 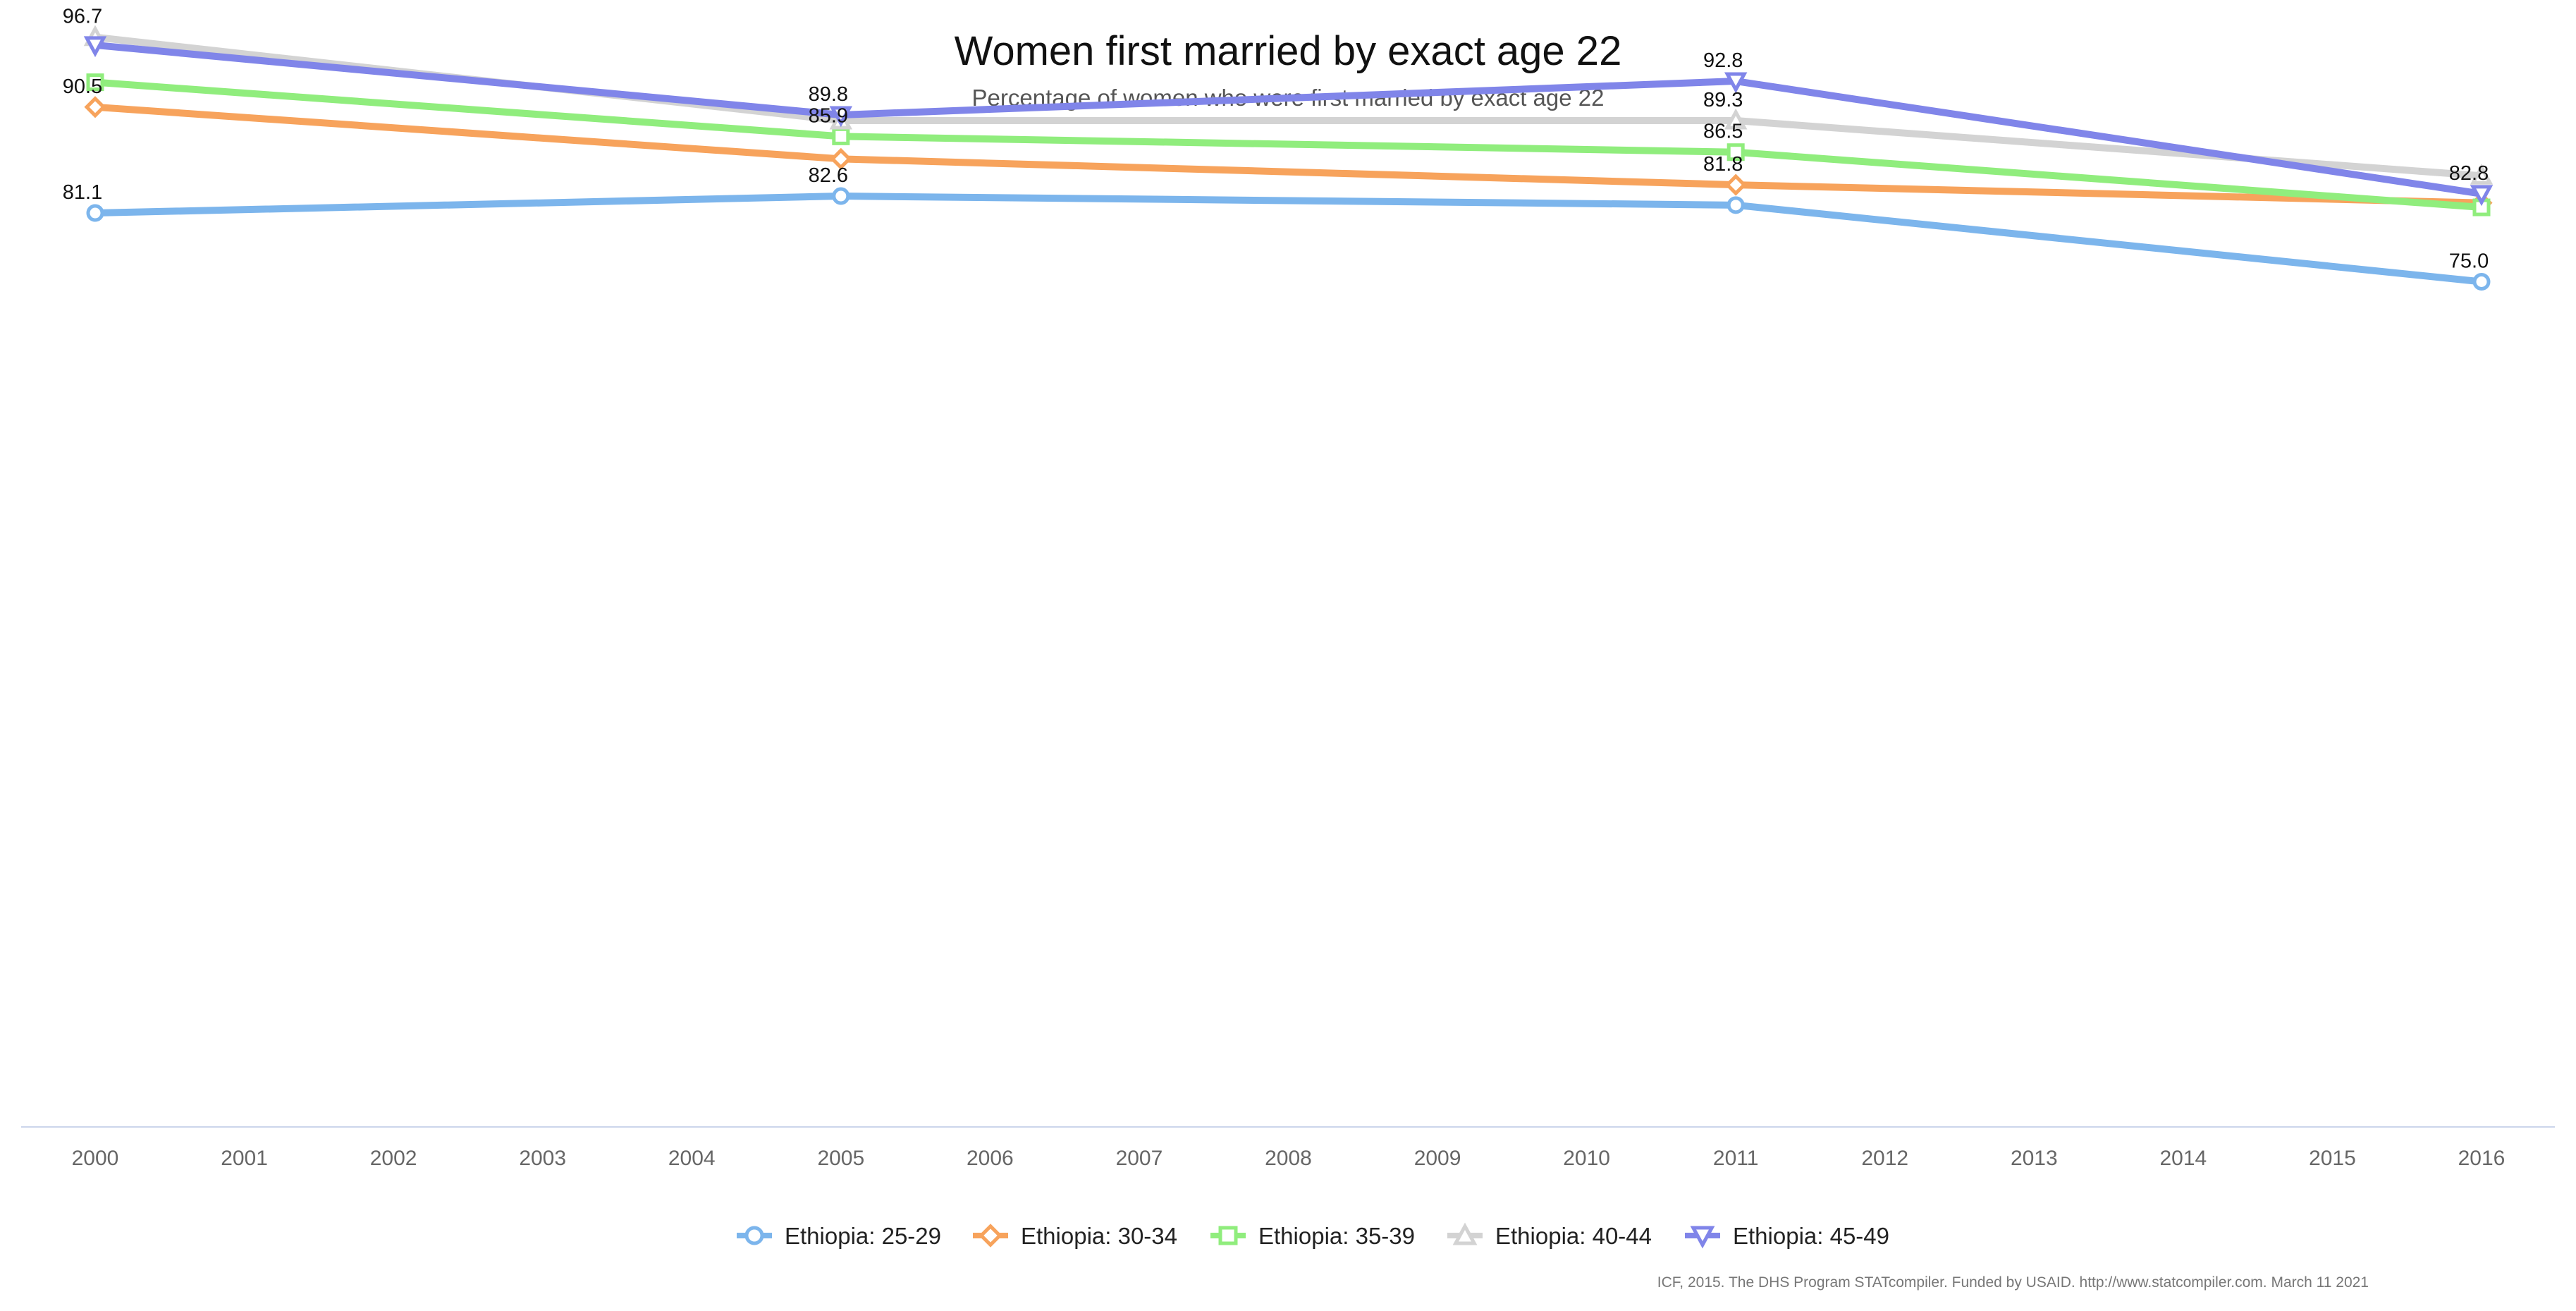 I want to click on x-tick-label: 2013, so click(x=2034, y=1158).